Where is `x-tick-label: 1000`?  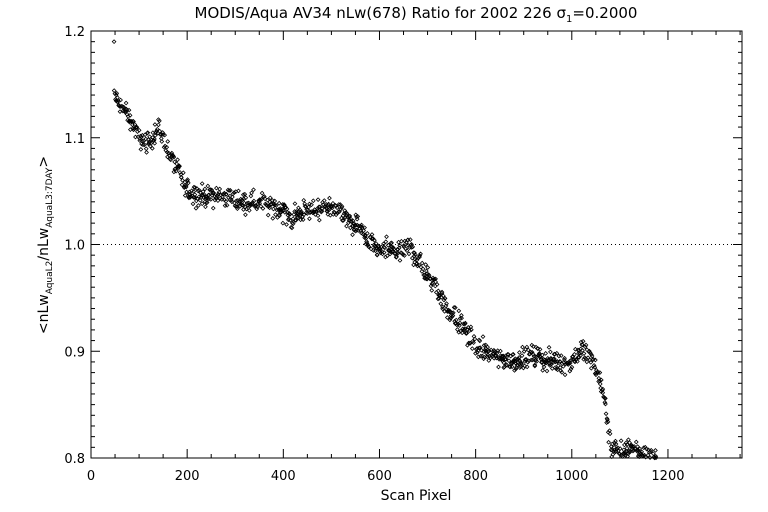
x-tick-label: 1000 is located at coordinates (571, 476).